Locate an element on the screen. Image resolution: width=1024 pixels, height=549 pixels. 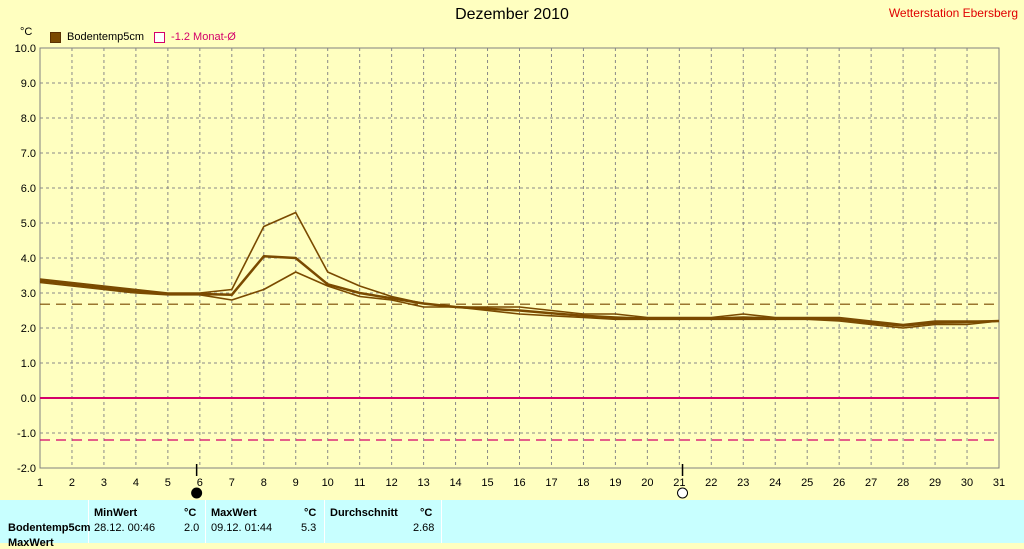
y-tick-label: 1.0 is located at coordinates (28, 364).